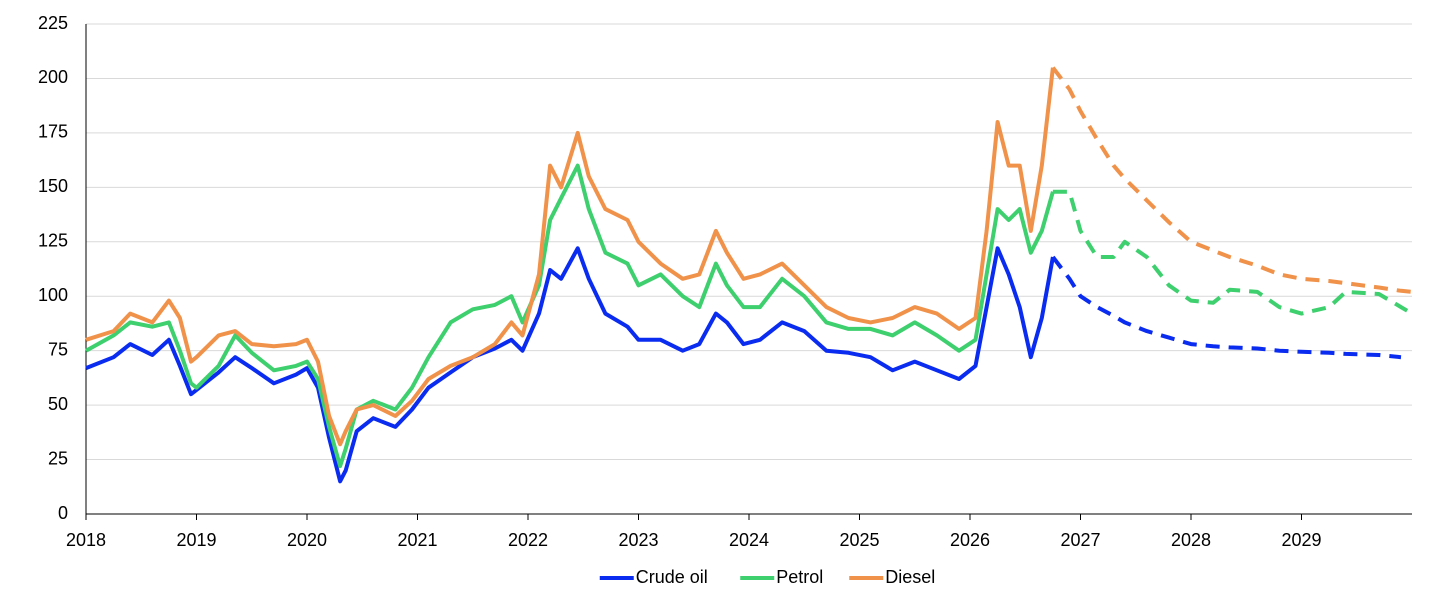 This screenshot has height=614, width=1445. Describe the element at coordinates (196, 540) in the screenshot. I see `x-tick-label: 2019` at that location.